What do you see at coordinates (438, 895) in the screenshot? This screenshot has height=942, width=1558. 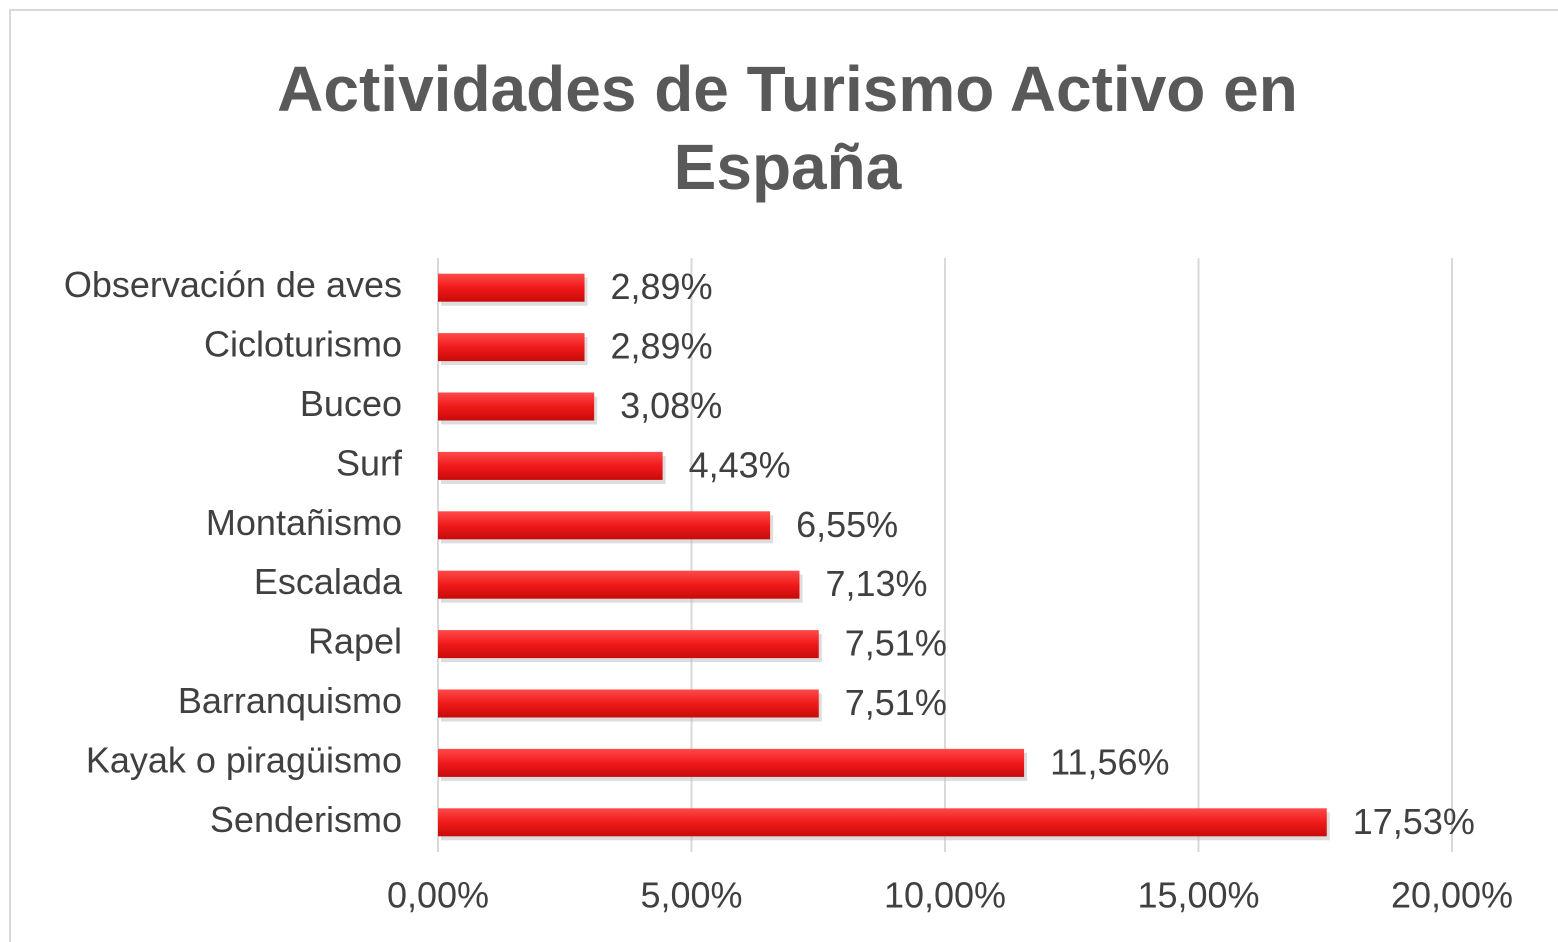 I see `x-tick-label: 0,00%` at bounding box center [438, 895].